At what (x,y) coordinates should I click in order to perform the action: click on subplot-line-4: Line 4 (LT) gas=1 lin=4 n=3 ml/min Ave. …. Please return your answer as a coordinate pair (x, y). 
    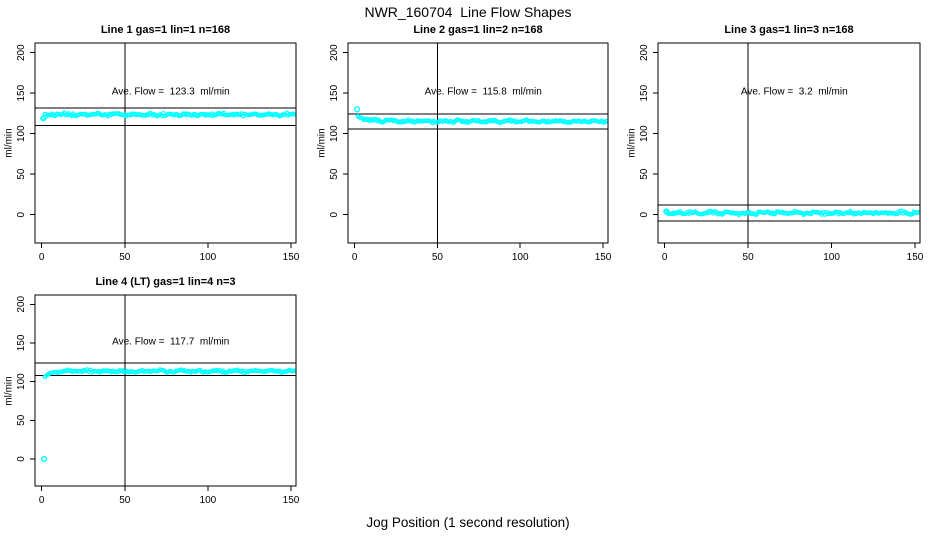
    Looking at the image, I should click on (152, 391).